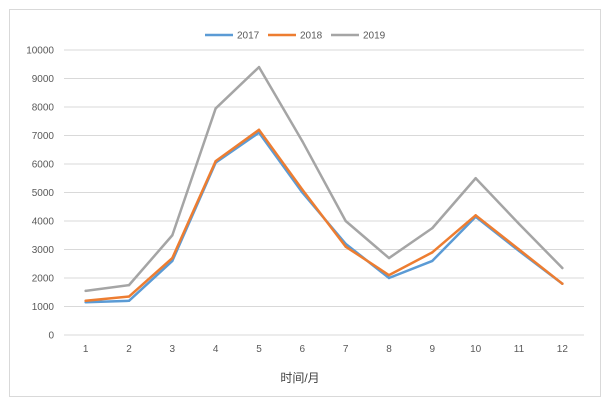 The width and height of the screenshot is (613, 404). What do you see at coordinates (374, 36) in the screenshot?
I see `legend-label: 2019` at bounding box center [374, 36].